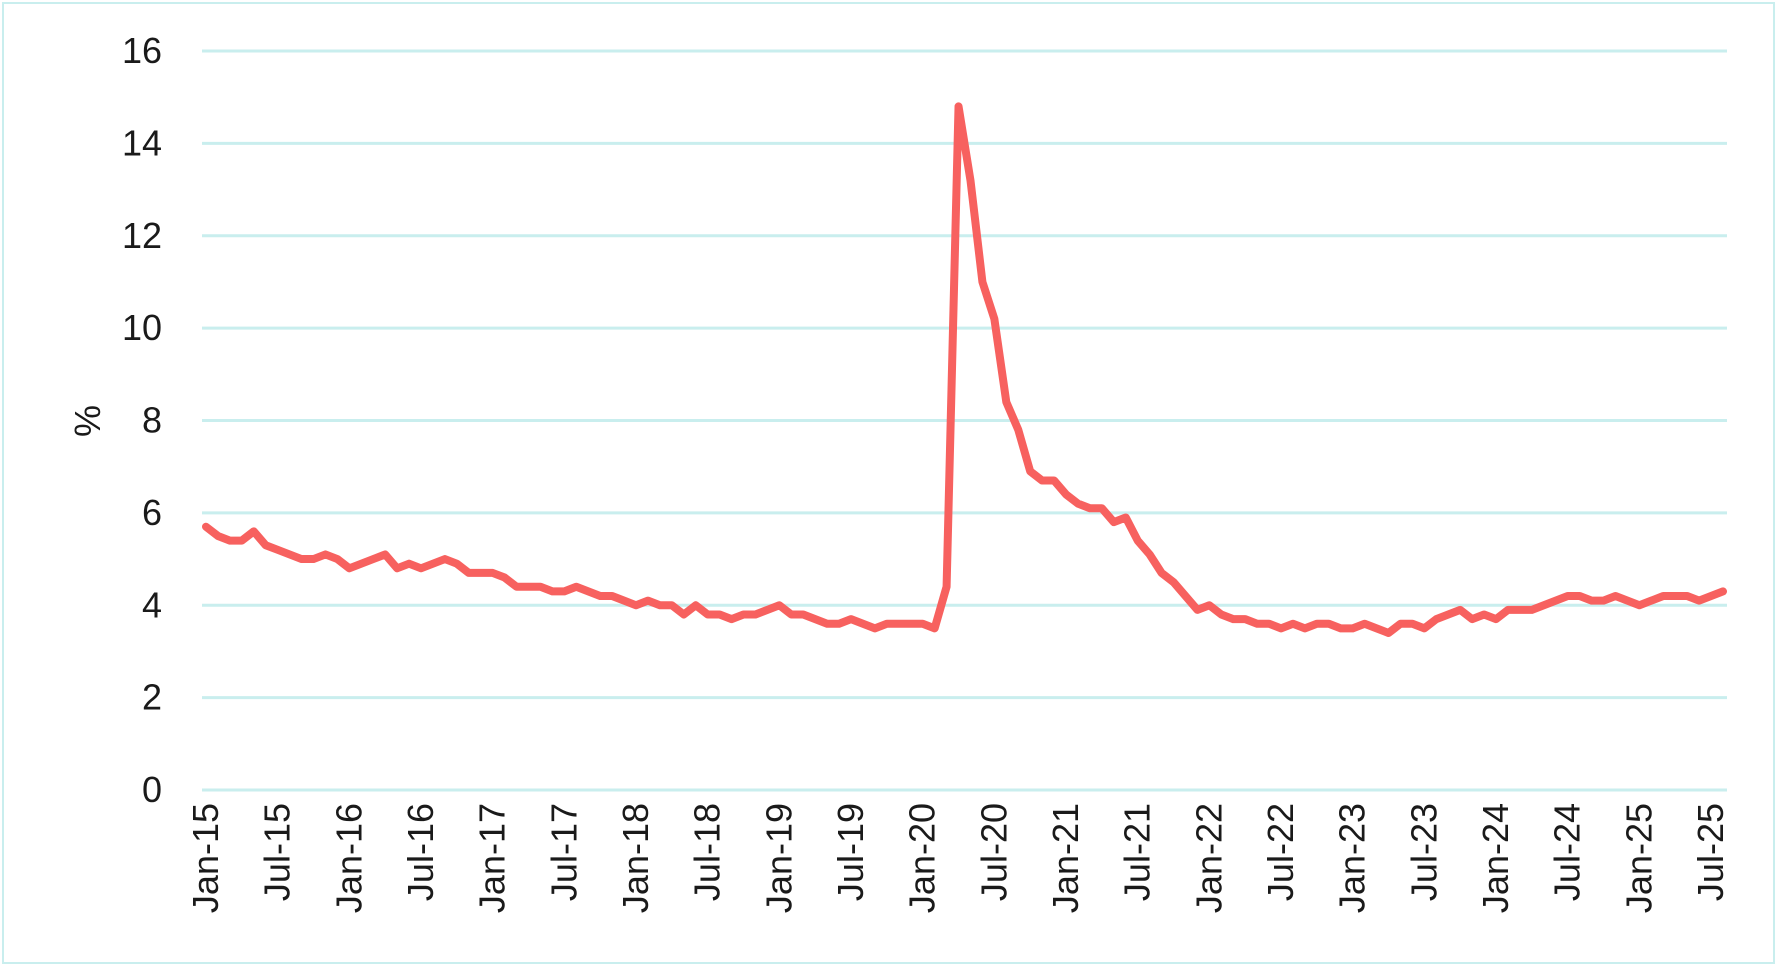  Describe the element at coordinates (1710, 852) in the screenshot. I see `x-tick-label: Jul-25` at that location.